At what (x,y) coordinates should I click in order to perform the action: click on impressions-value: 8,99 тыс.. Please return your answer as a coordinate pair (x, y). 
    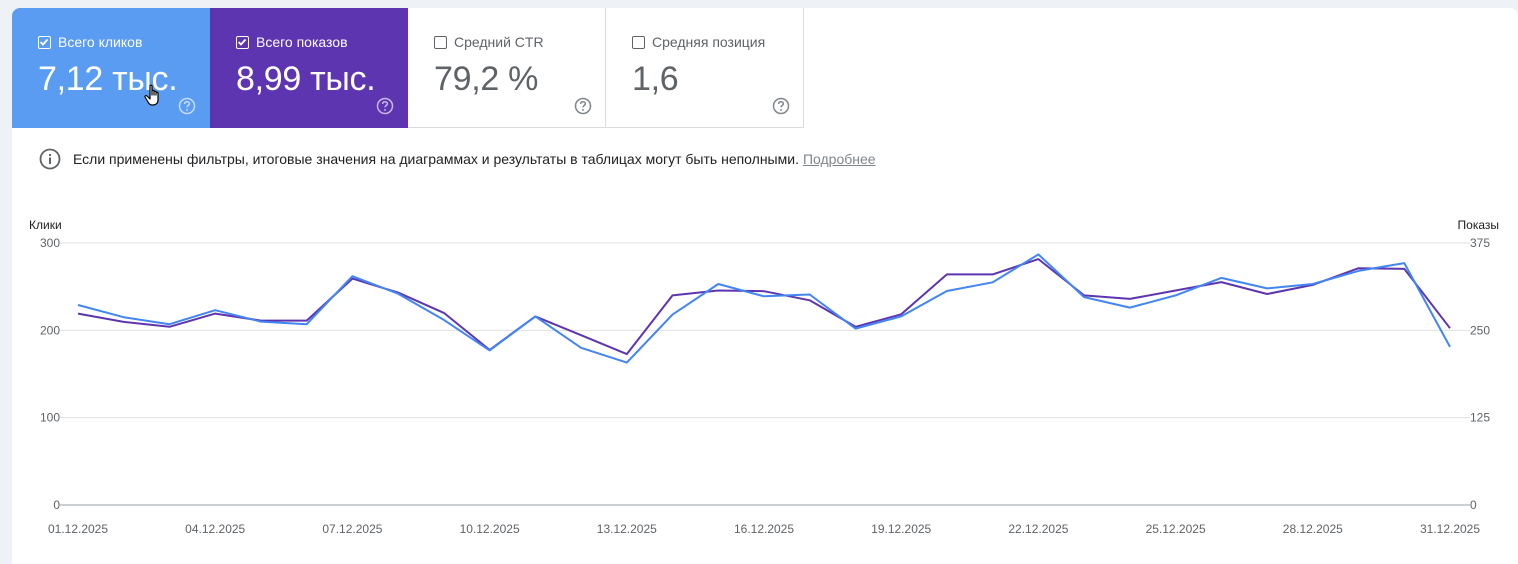
    Looking at the image, I should click on (306, 79).